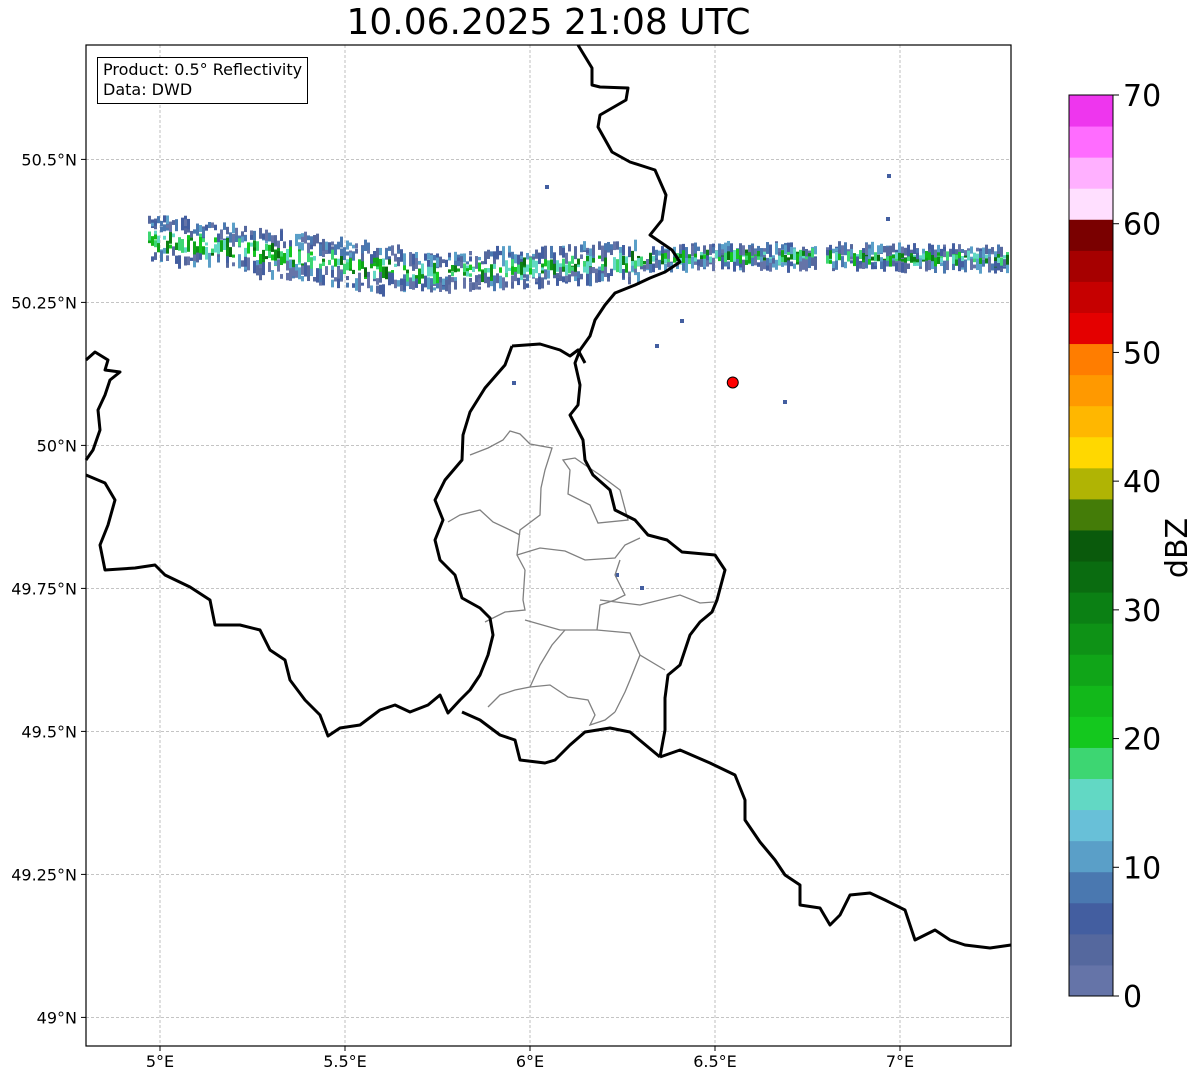 This screenshot has width=1202, height=1081. Describe the element at coordinates (581, 578) in the screenshot. I see `cantons` at that location.